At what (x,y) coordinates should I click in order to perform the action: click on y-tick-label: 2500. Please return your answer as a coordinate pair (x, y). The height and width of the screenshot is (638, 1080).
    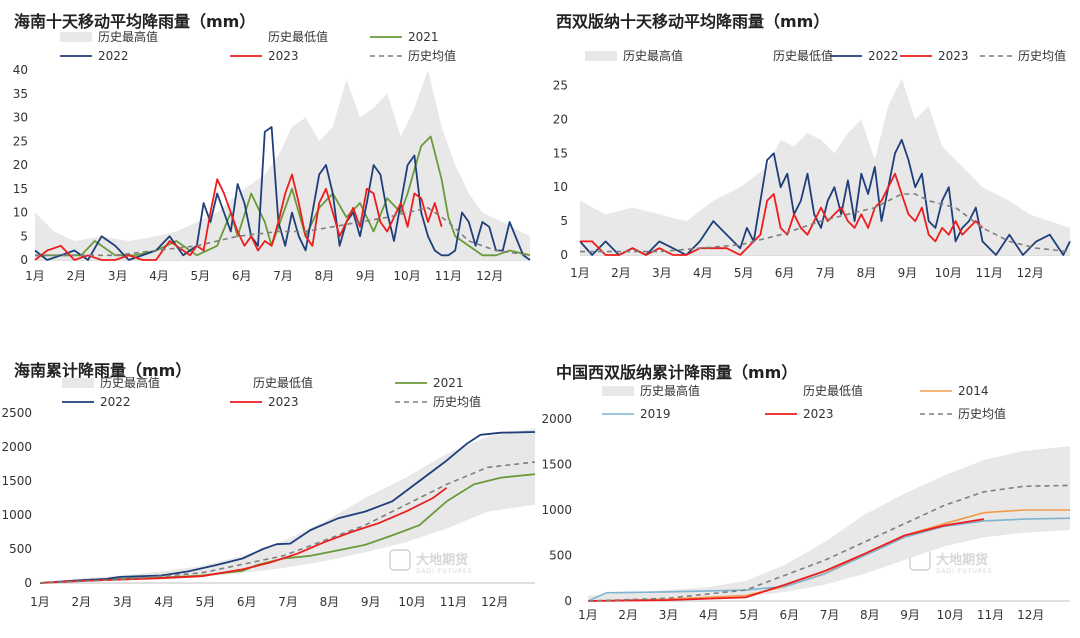
    Looking at the image, I should click on (16, 413).